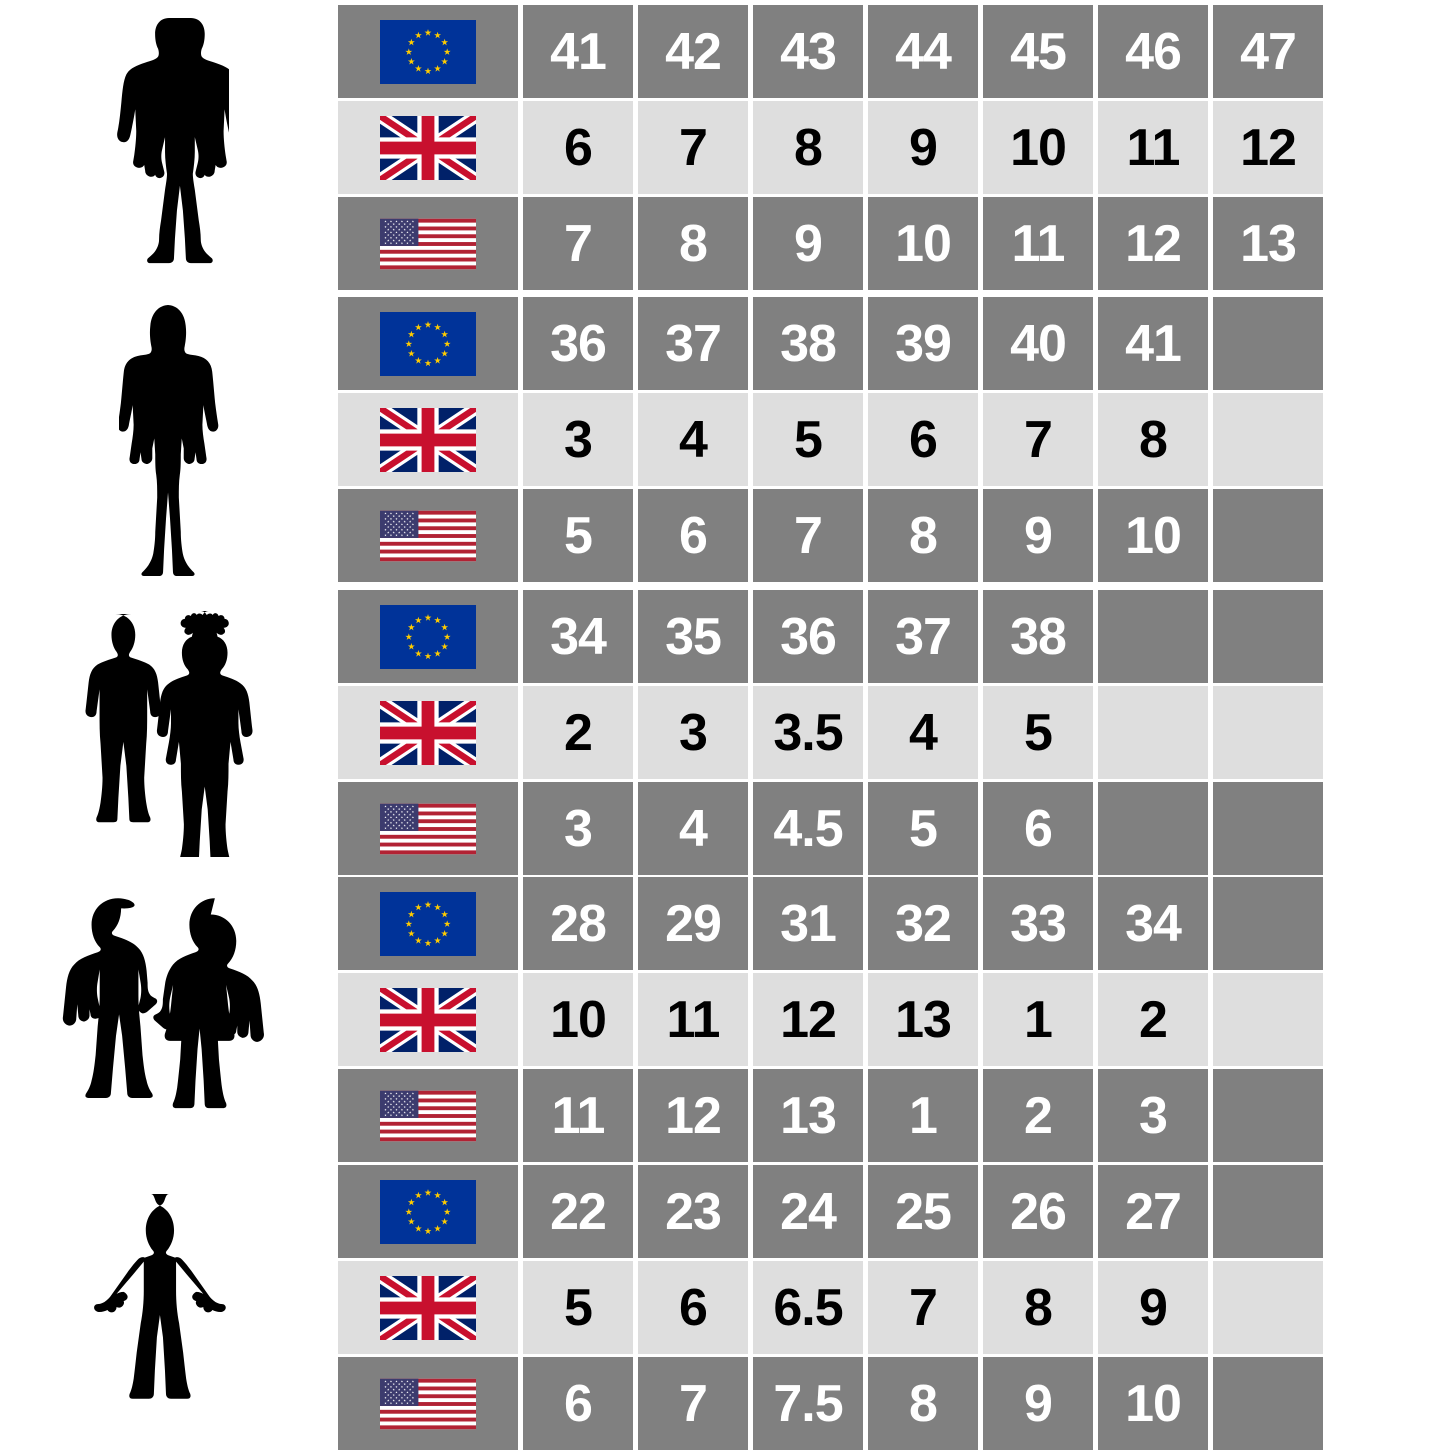  Describe the element at coordinates (891, 1115) in the screenshot. I see `table-row: 11 12 13 1 2 3` at that location.